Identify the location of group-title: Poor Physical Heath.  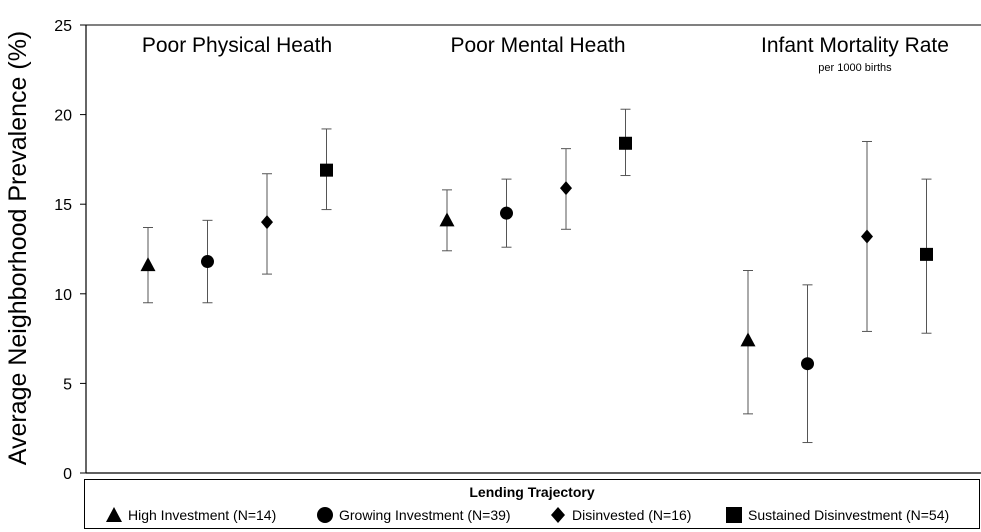
(237, 45).